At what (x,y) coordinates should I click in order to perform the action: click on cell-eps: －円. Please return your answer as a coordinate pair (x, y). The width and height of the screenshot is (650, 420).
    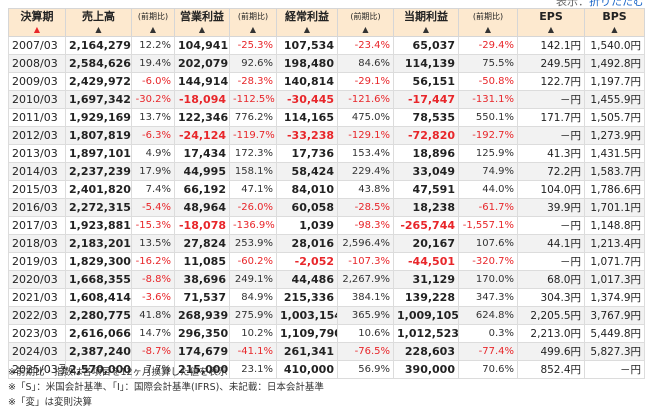
    Looking at the image, I should click on (551, 135).